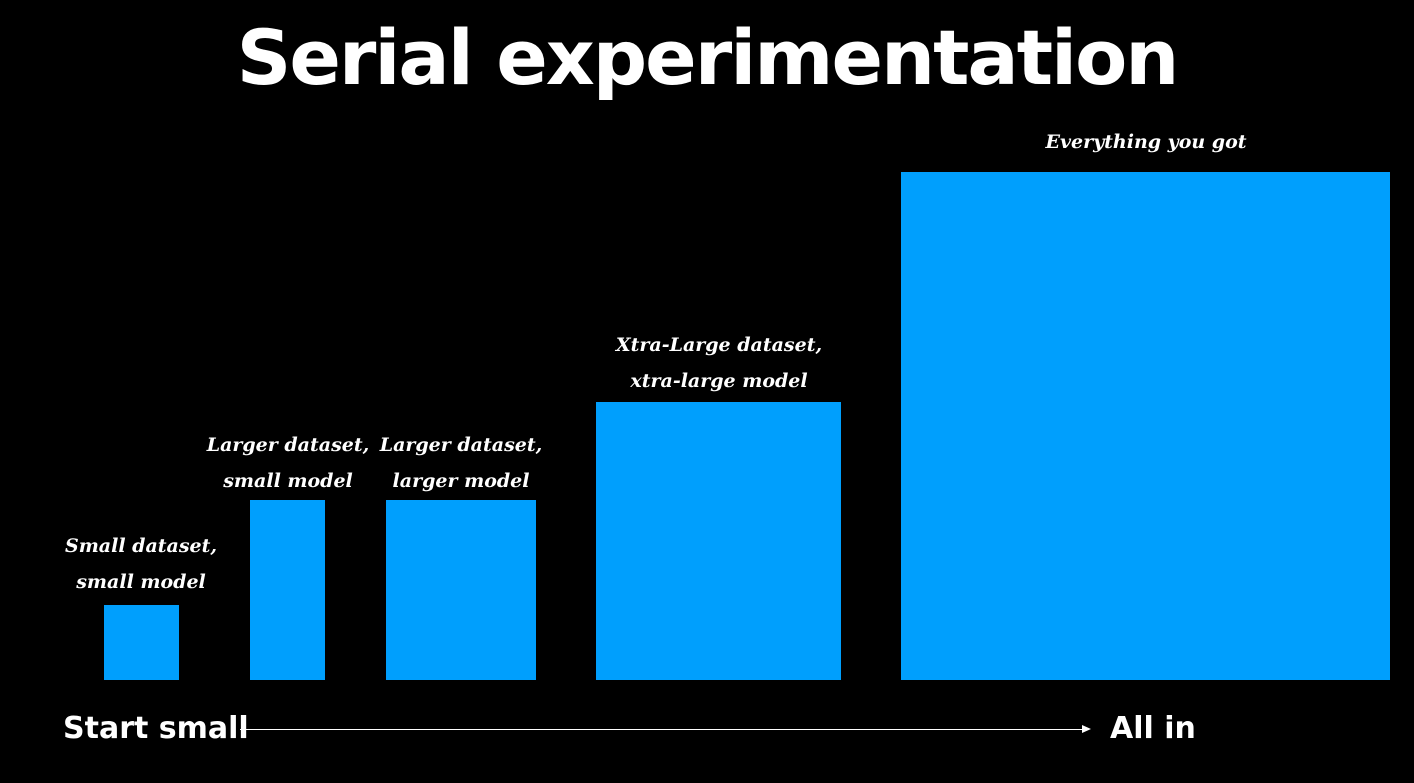 The image size is (1414, 783). Describe the element at coordinates (461, 445) in the screenshot. I see `stage-caption-3-line1: Larger dataset,` at that location.